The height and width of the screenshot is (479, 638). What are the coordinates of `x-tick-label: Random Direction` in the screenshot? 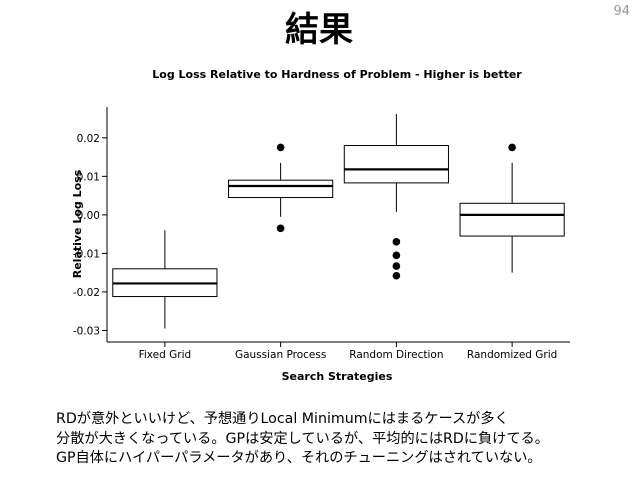 It's located at (396, 355).